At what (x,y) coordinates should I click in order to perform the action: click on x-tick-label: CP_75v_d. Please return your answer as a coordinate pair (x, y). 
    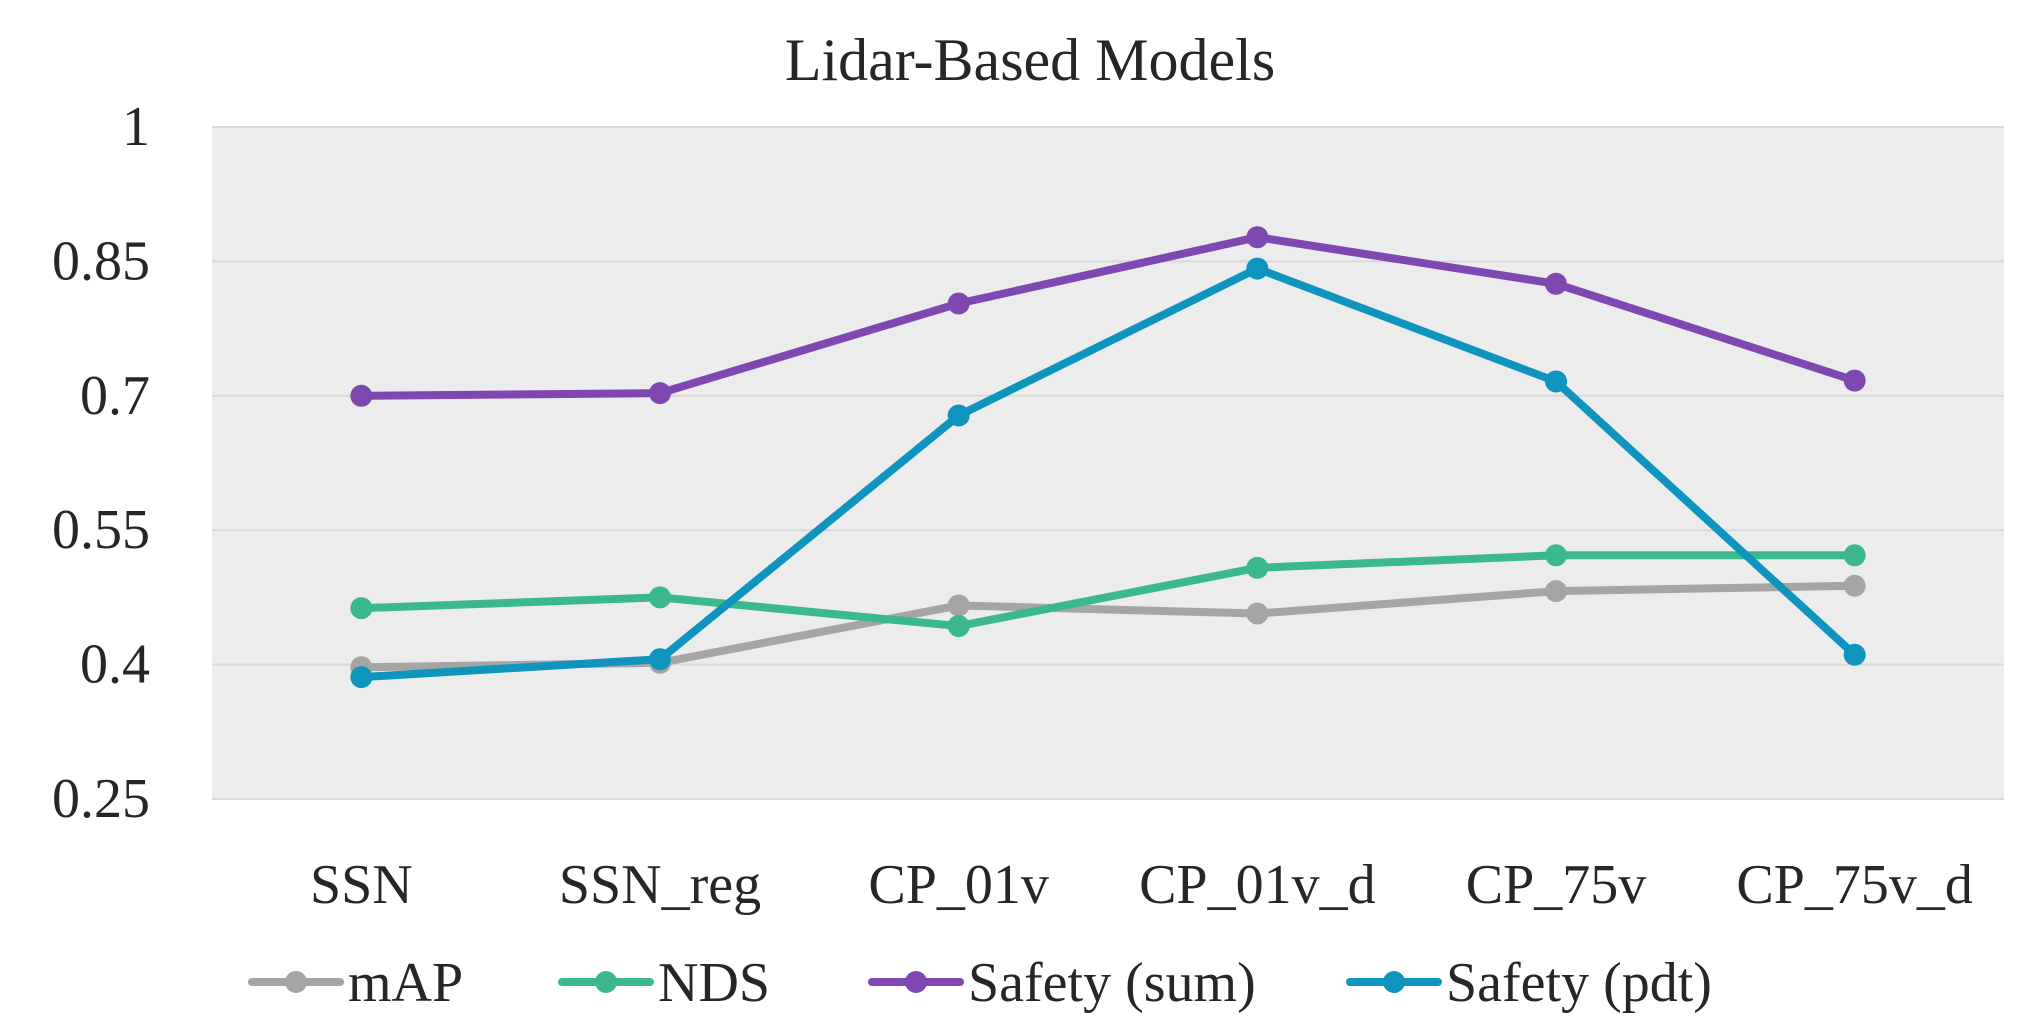
    Looking at the image, I should click on (1854, 885).